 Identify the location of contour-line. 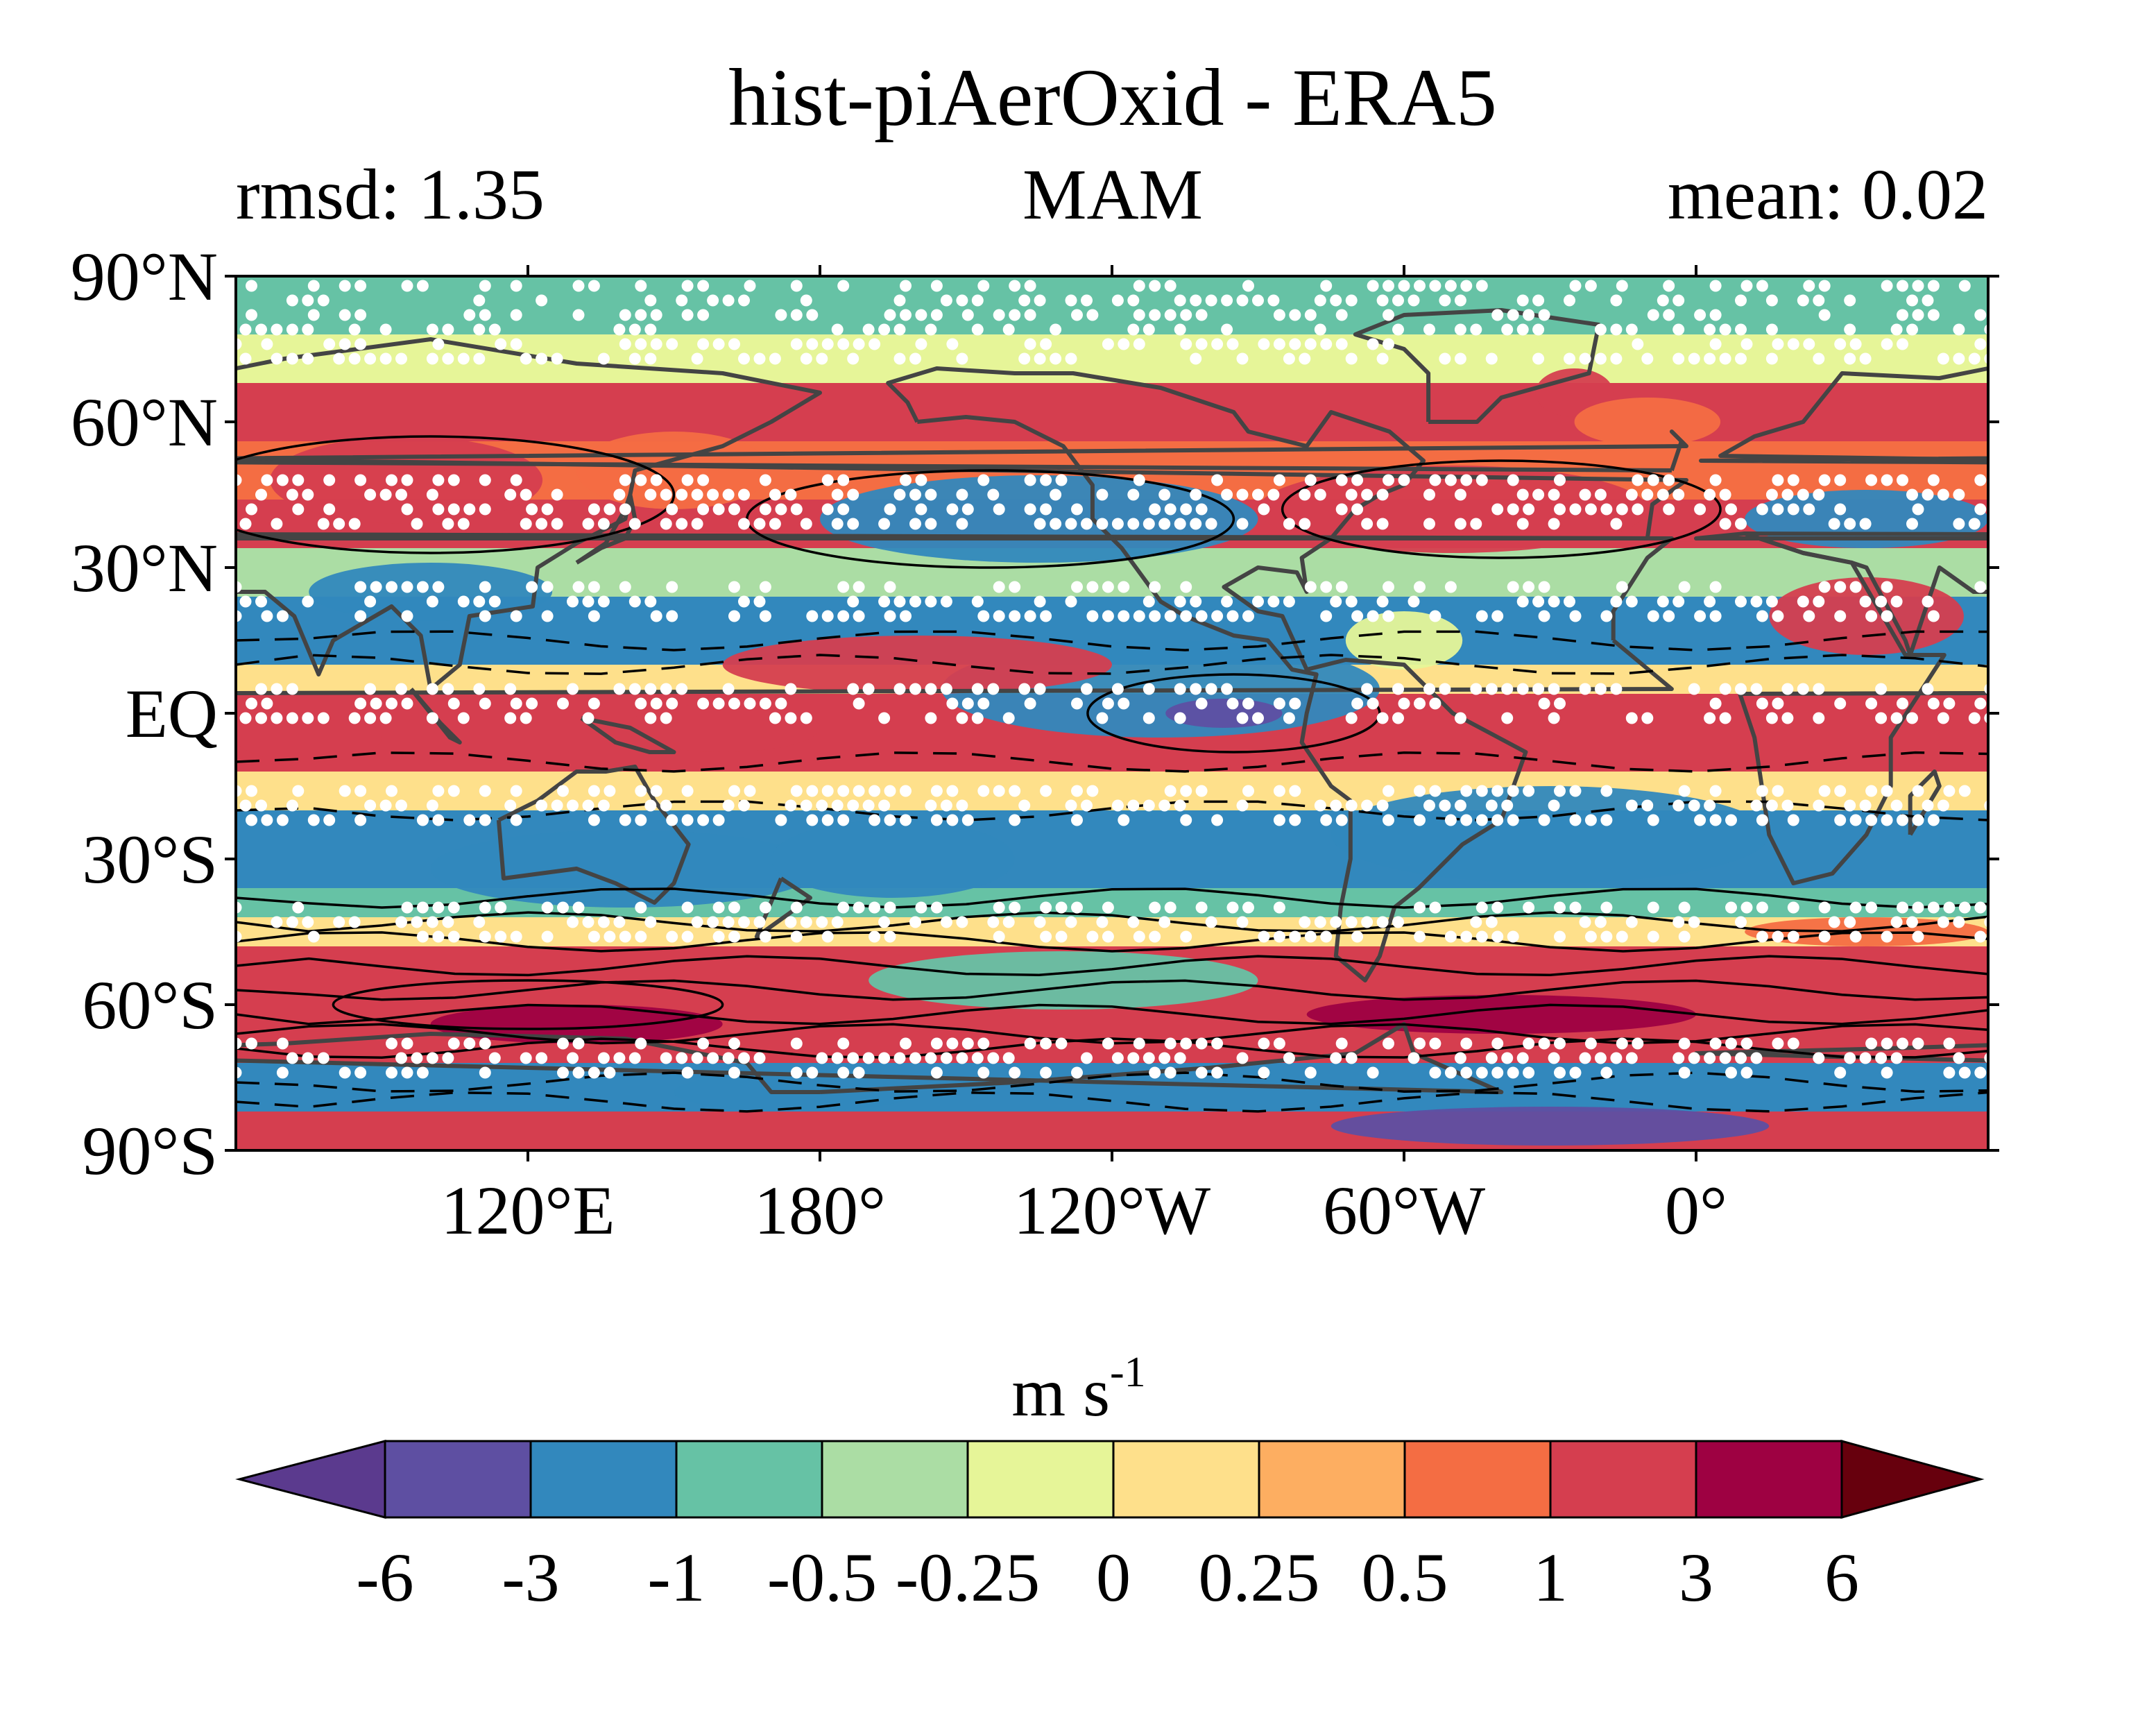
(1112, 810).